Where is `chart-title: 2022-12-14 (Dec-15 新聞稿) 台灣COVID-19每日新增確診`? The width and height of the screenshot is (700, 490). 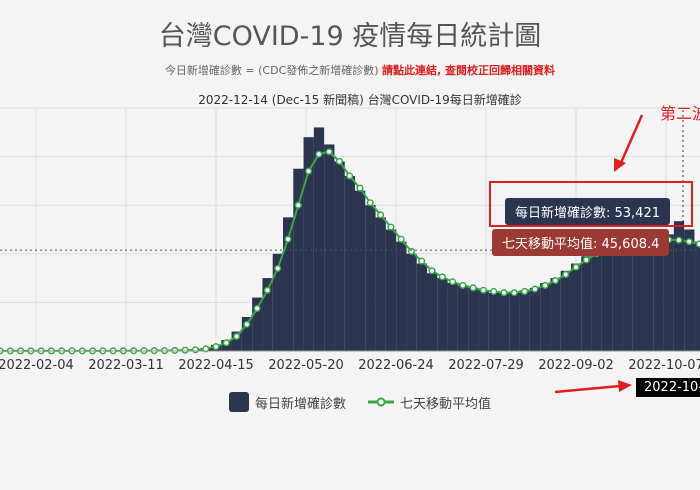 chart-title: 2022-12-14 (Dec-15 新聞稿) 台灣COVID-19每日新增確診 is located at coordinates (360, 100).